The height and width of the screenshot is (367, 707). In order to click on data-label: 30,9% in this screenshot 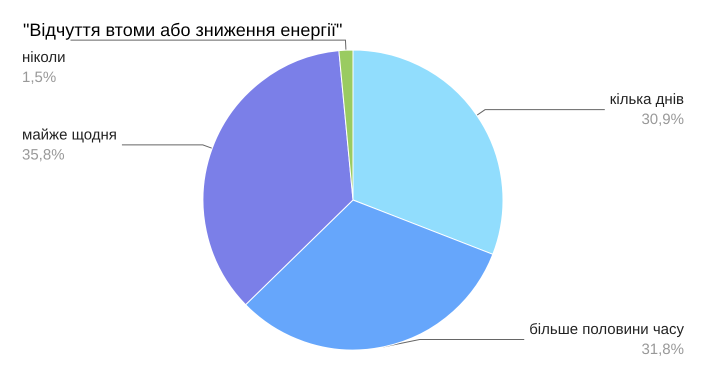, I will do `click(662, 119)`.